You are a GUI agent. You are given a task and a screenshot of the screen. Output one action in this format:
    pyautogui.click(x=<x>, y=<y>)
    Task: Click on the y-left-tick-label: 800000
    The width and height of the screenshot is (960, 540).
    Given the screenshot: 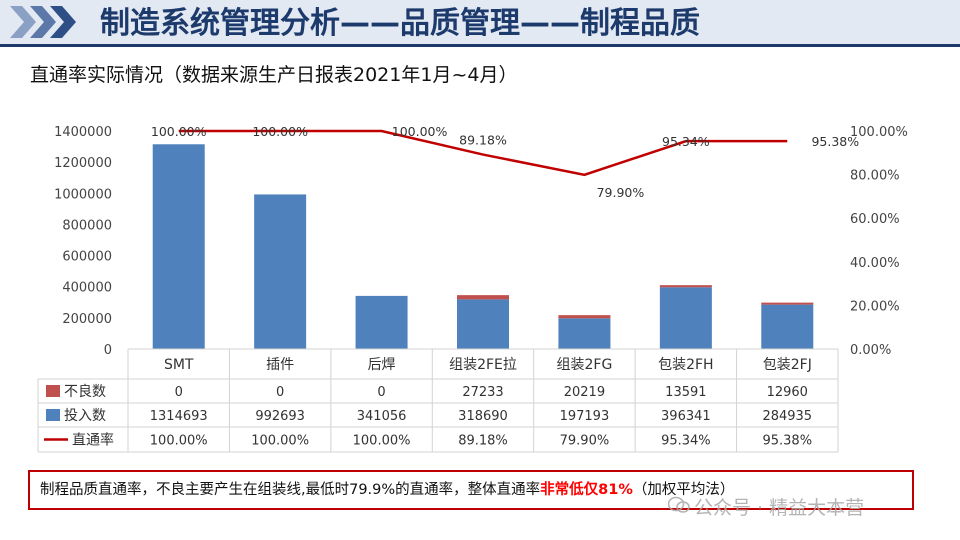 What is the action you would take?
    pyautogui.click(x=87, y=225)
    